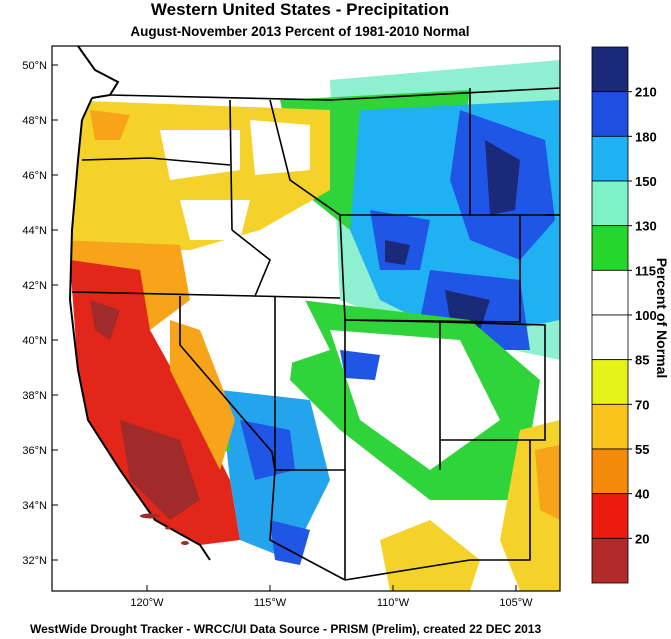 This screenshot has height=639, width=671. Describe the element at coordinates (646, 181) in the screenshot. I see `colorbar-label: 150` at that location.